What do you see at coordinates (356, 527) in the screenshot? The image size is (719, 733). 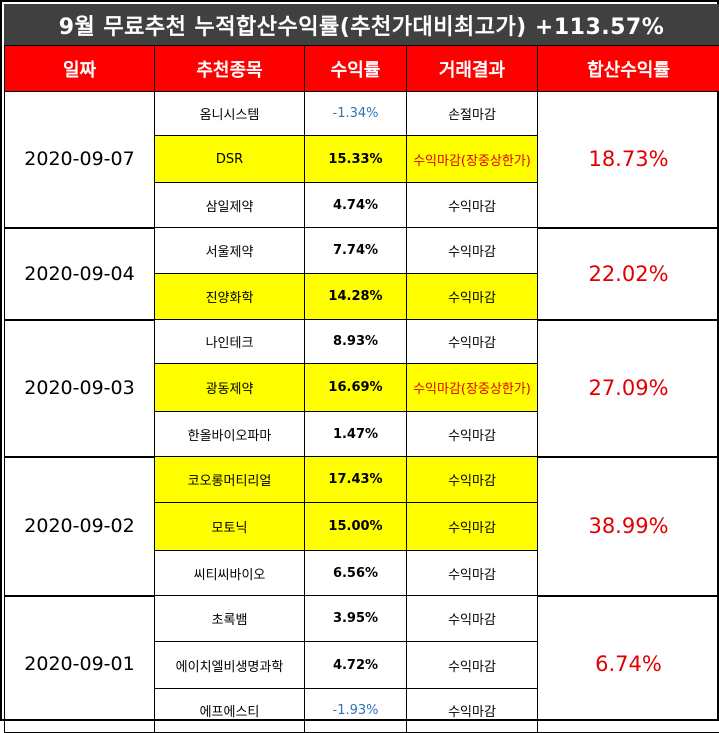 I see `return-value: 15.00%` at bounding box center [356, 527].